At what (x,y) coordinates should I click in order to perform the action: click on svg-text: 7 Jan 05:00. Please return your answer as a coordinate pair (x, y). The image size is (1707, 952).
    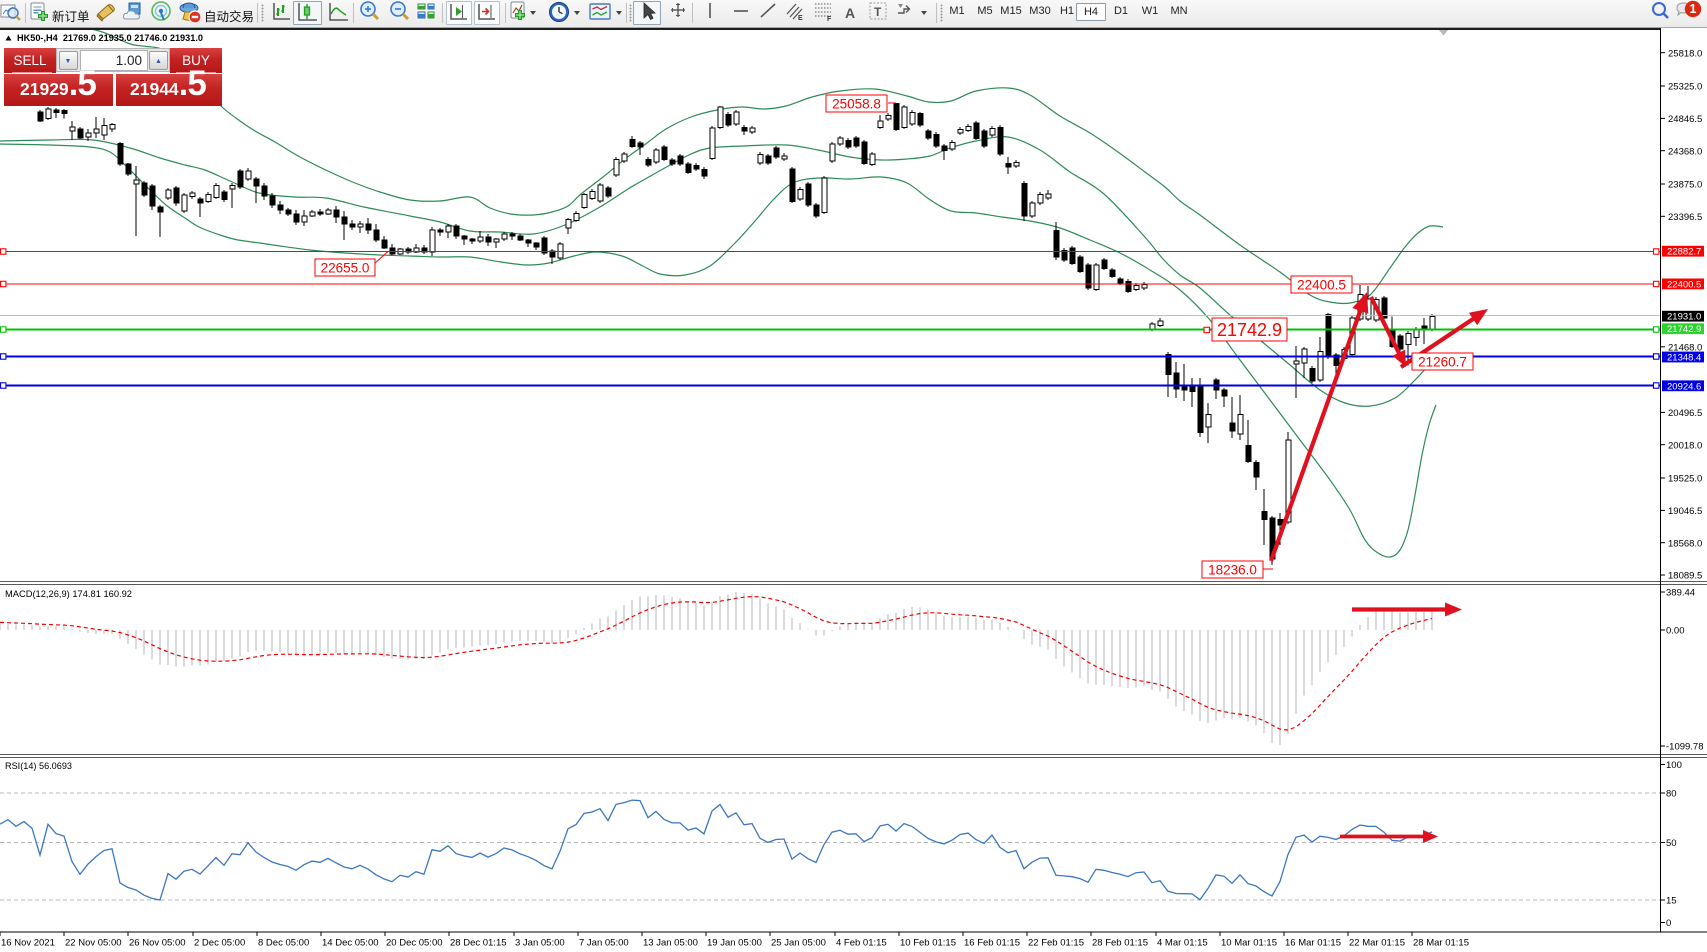
    Looking at the image, I should click on (604, 943).